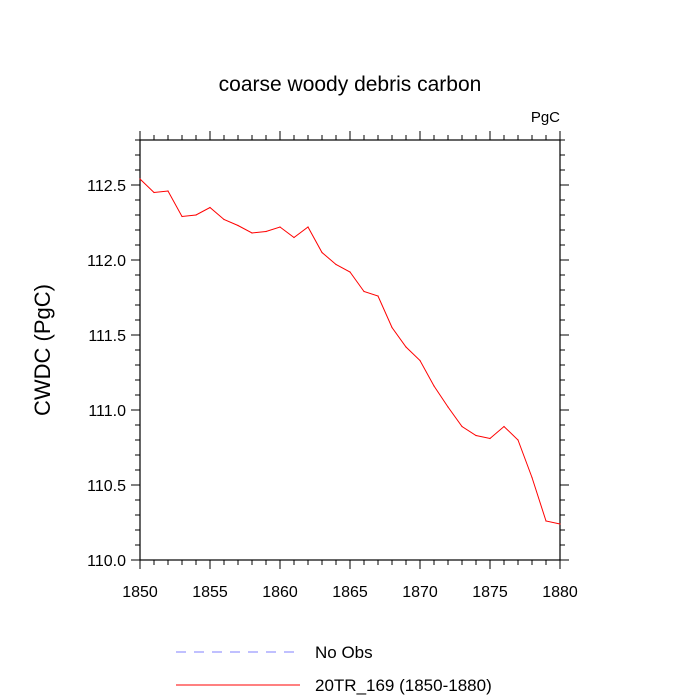 The height and width of the screenshot is (700, 700). Describe the element at coordinates (350, 84) in the screenshot. I see `chart-title: coarse woody debris carbon` at that location.